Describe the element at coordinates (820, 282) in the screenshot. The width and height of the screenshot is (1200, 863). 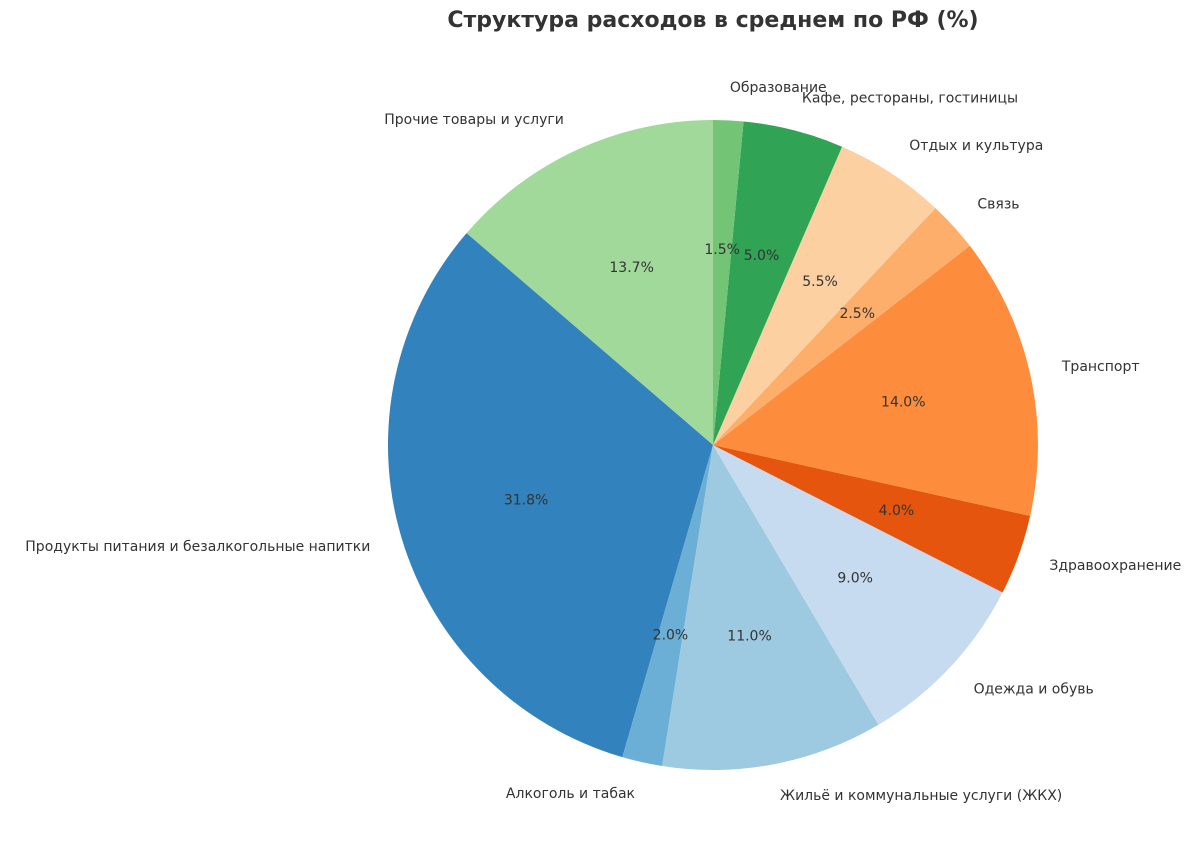
I see `slice-percent-label: 5.5%` at that location.